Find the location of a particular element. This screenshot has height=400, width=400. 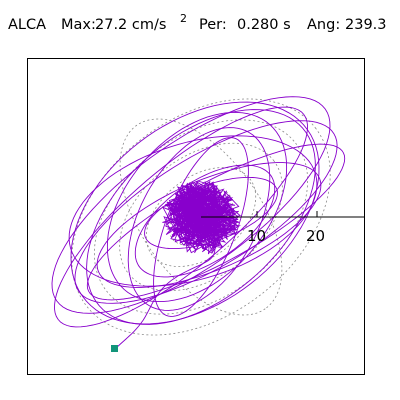

trace-scribble is located at coordinates (201, 217).